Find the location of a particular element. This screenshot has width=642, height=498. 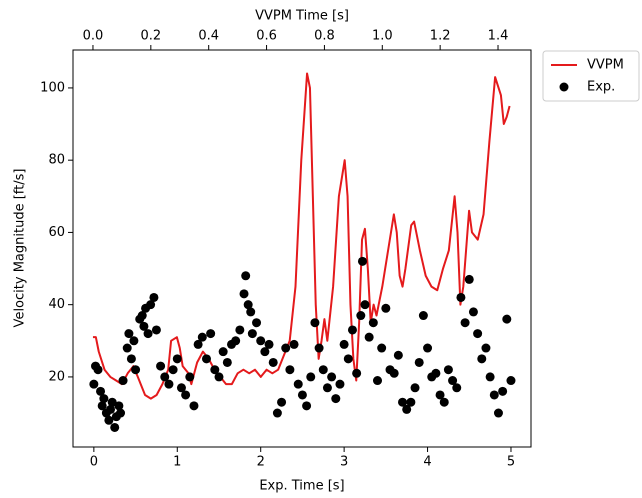

x2-tick-label: 0.8 is located at coordinates (324, 36).